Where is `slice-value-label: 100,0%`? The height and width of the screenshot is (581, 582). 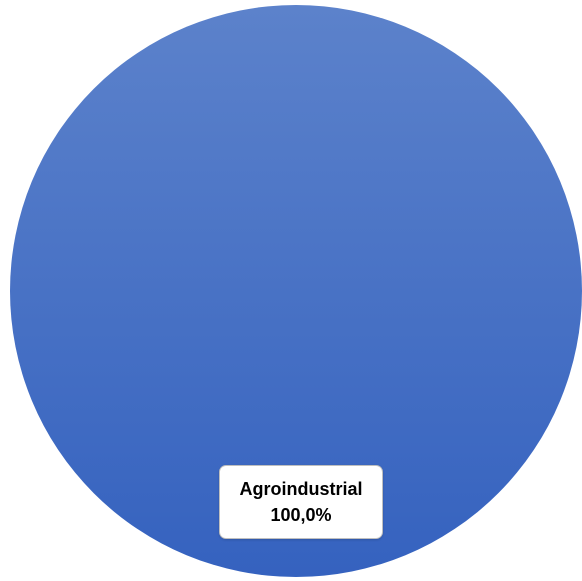 slice-value-label: 100,0% is located at coordinates (301, 515).